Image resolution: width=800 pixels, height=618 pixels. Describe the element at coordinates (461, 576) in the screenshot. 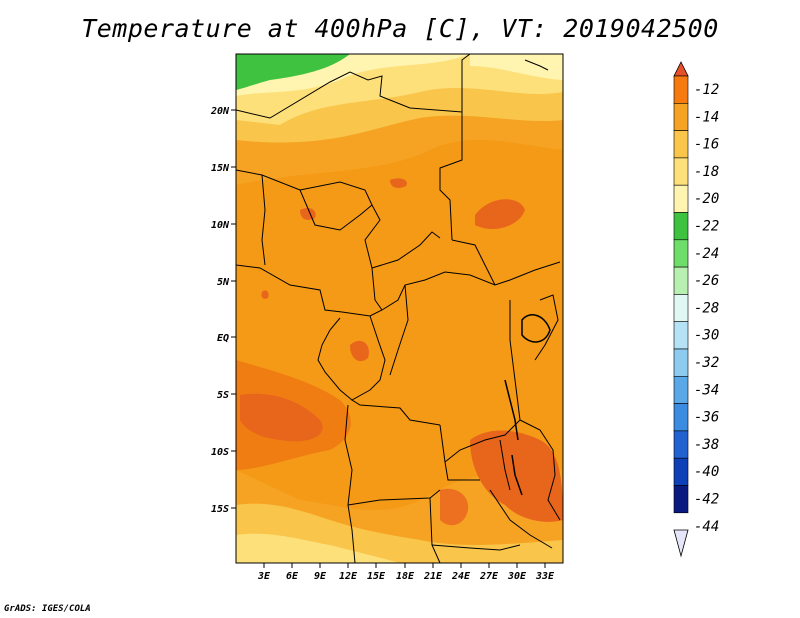

I see `lon-label: 24E` at that location.